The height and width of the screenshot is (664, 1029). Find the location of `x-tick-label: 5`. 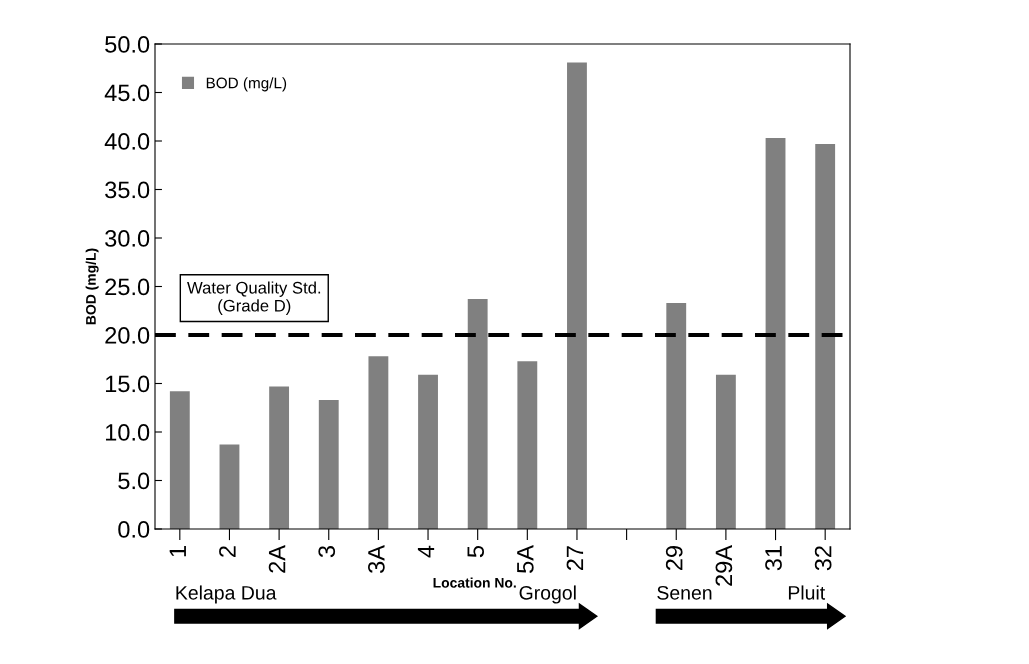

x-tick-label: 5 is located at coordinates (476, 551).